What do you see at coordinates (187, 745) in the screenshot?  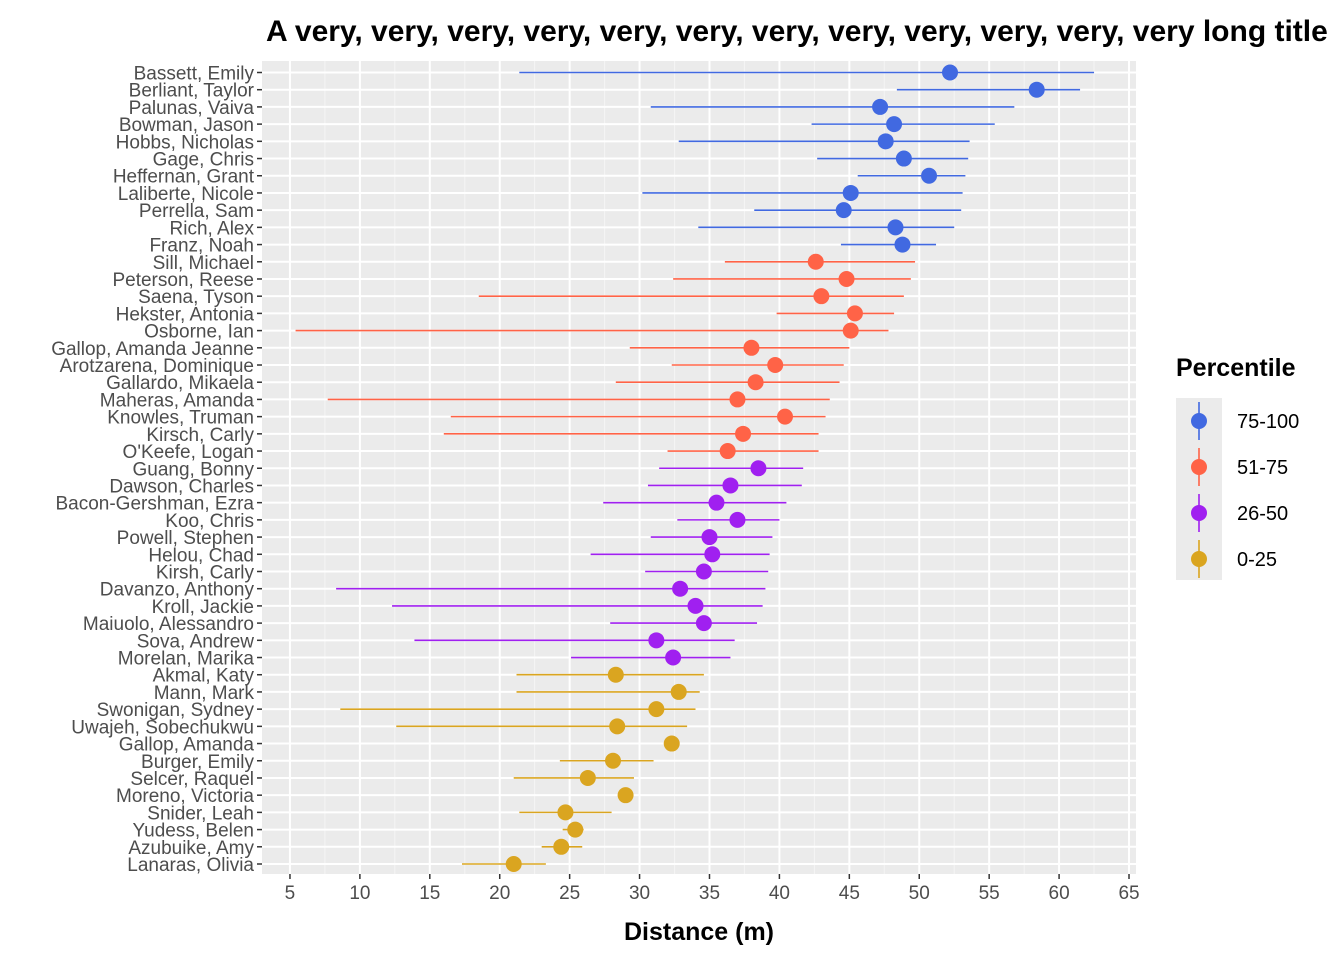 I see `y-tick-label: Gallop, Amanda` at bounding box center [187, 745].